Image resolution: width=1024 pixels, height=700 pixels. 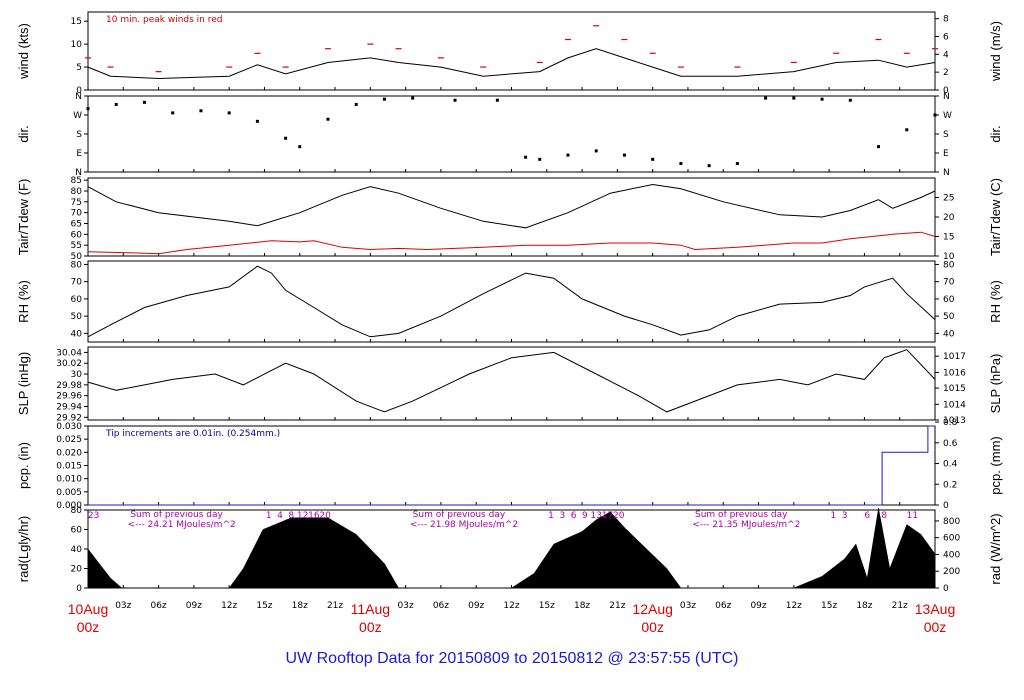 What do you see at coordinates (300, 606) in the screenshot?
I see `hour-label: 18z` at bounding box center [300, 606].